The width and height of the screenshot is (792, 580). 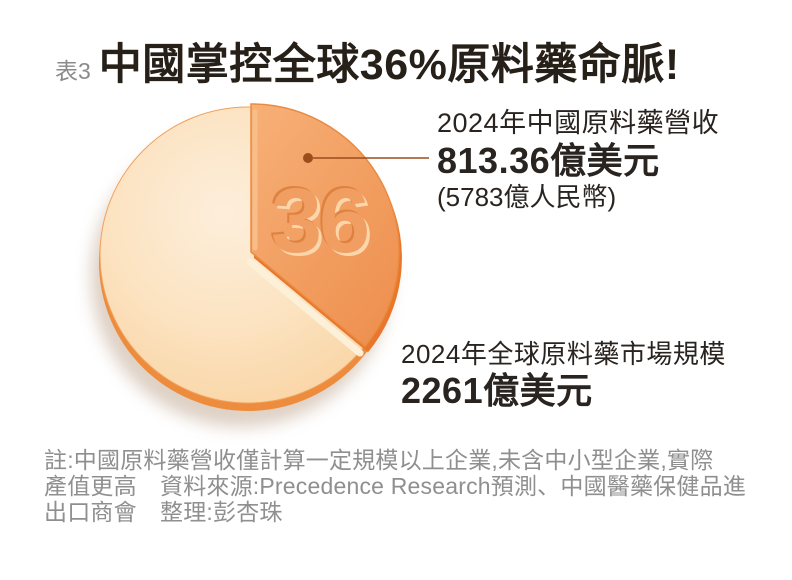 What do you see at coordinates (527, 197) in the screenshot?
I see `callout-china-sub: (5783億人民幣)` at bounding box center [527, 197].